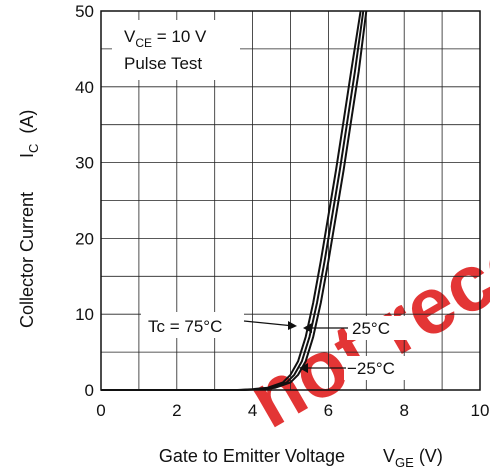  What do you see at coordinates (252, 410) in the screenshot?
I see `x-tick-label: 4` at bounding box center [252, 410].